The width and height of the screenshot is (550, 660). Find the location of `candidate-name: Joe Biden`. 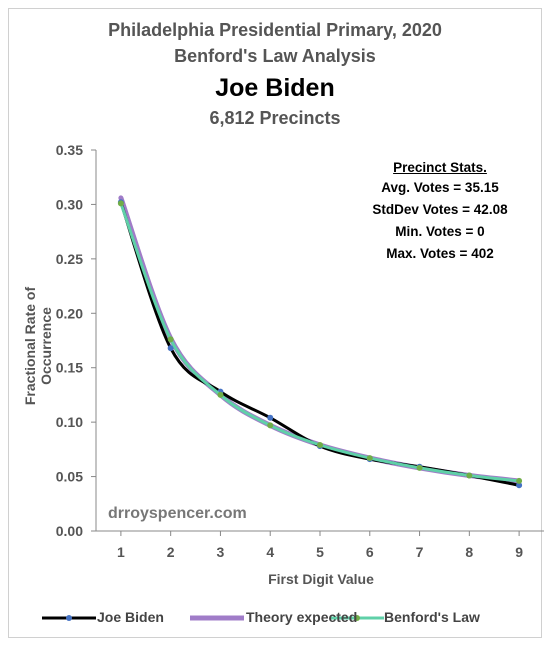

candidate-name: Joe Biden is located at coordinates (275, 88).